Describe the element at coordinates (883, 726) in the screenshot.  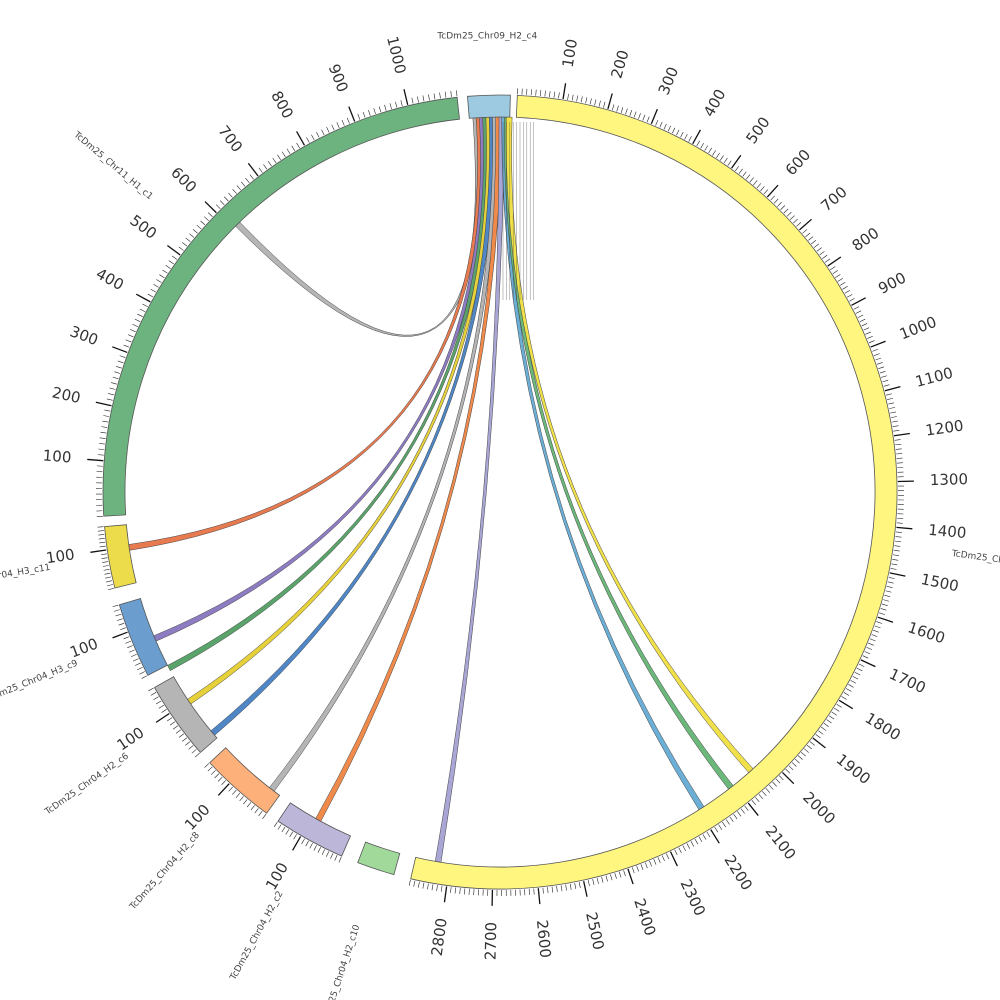
I see `tick-label: 1800` at that location.